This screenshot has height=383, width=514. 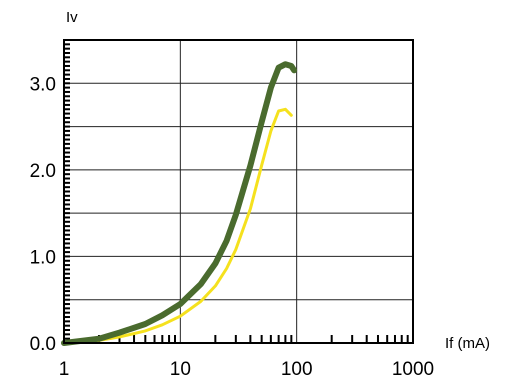 What do you see at coordinates (180, 369) in the screenshot?
I see `x-tick-label: 10` at bounding box center [180, 369].